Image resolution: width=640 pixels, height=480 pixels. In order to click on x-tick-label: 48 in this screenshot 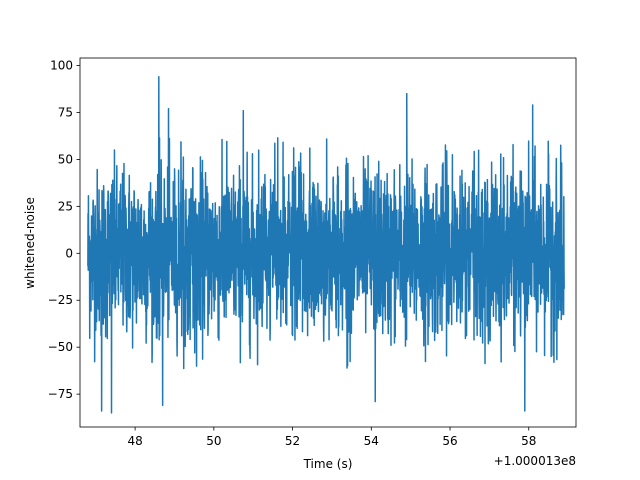, I will do `click(134, 441)`.